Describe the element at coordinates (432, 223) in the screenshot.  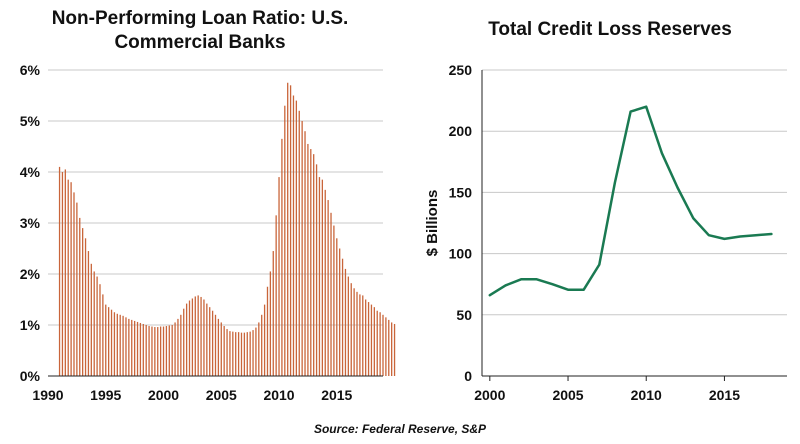
I see `y-axis-label: $ Billions` at that location.